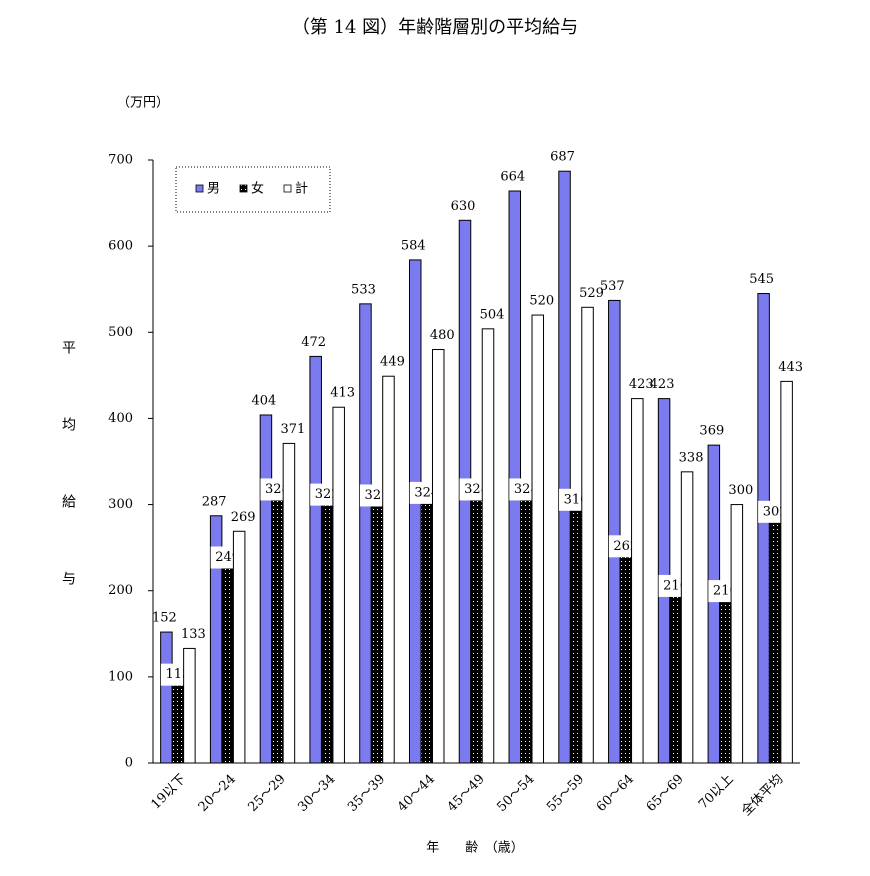 The height and width of the screenshot is (876, 870). Describe the element at coordinates (442, 335) in the screenshot. I see `value-label: 480` at that location.